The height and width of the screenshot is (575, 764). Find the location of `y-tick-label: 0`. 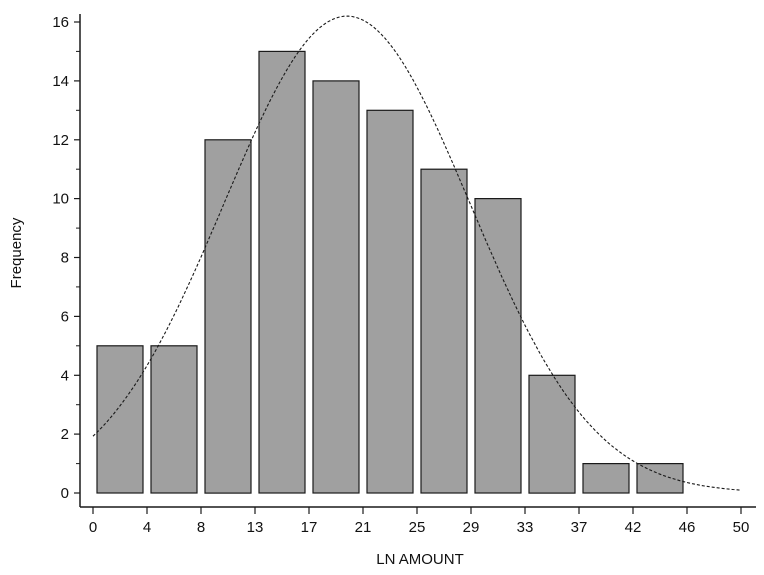

y-tick-label: 0 is located at coordinates (65, 493).